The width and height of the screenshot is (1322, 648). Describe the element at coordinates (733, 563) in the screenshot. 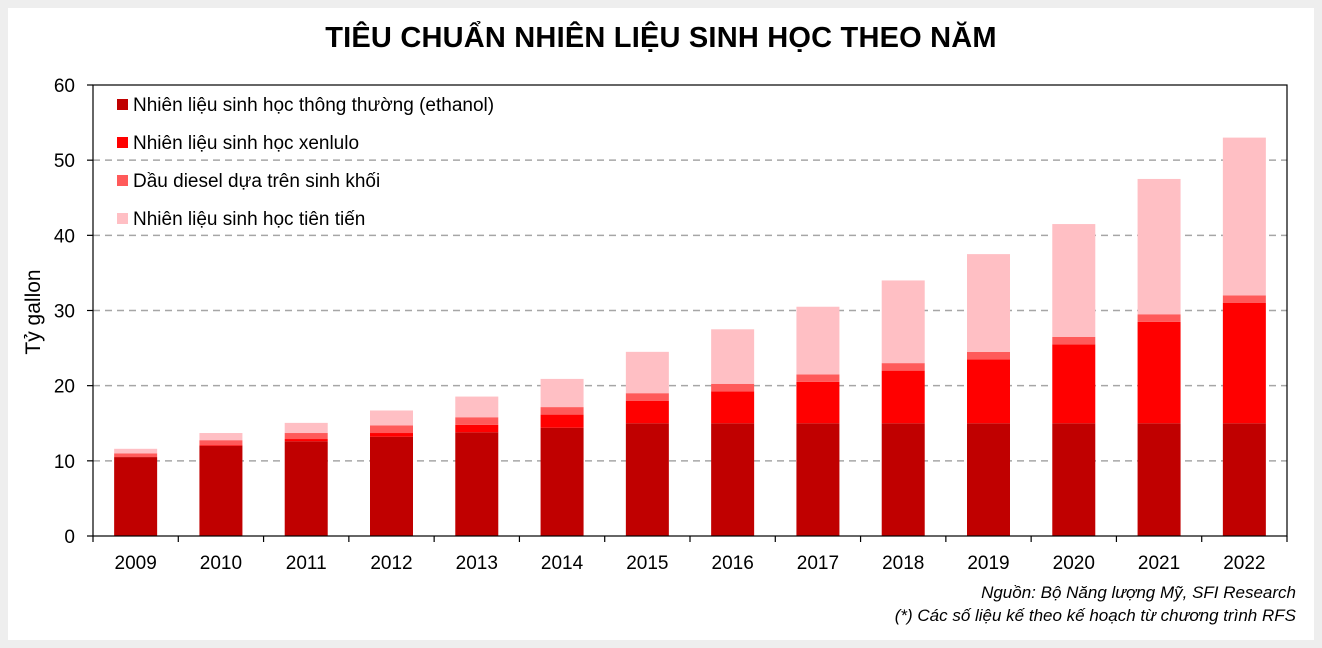

I see `x-tick-label: 2016` at that location.